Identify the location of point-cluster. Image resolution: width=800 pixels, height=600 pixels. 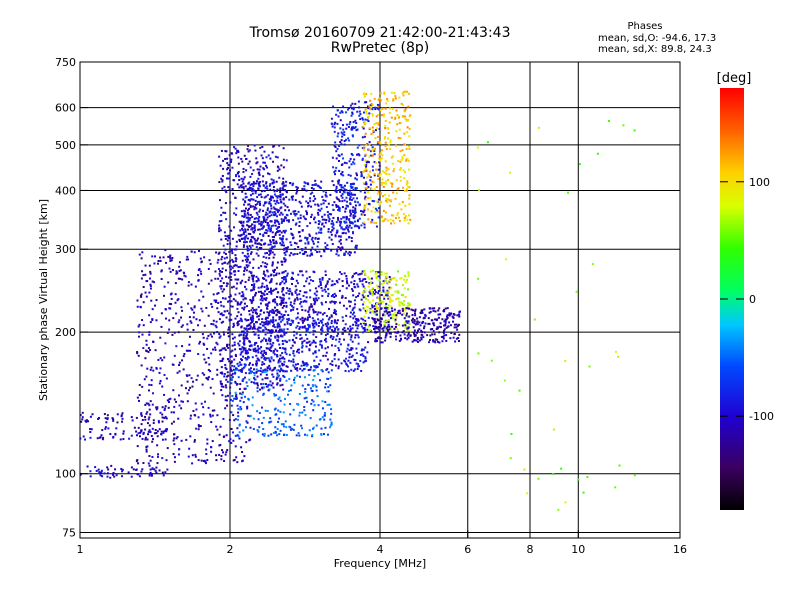
(417, 325).